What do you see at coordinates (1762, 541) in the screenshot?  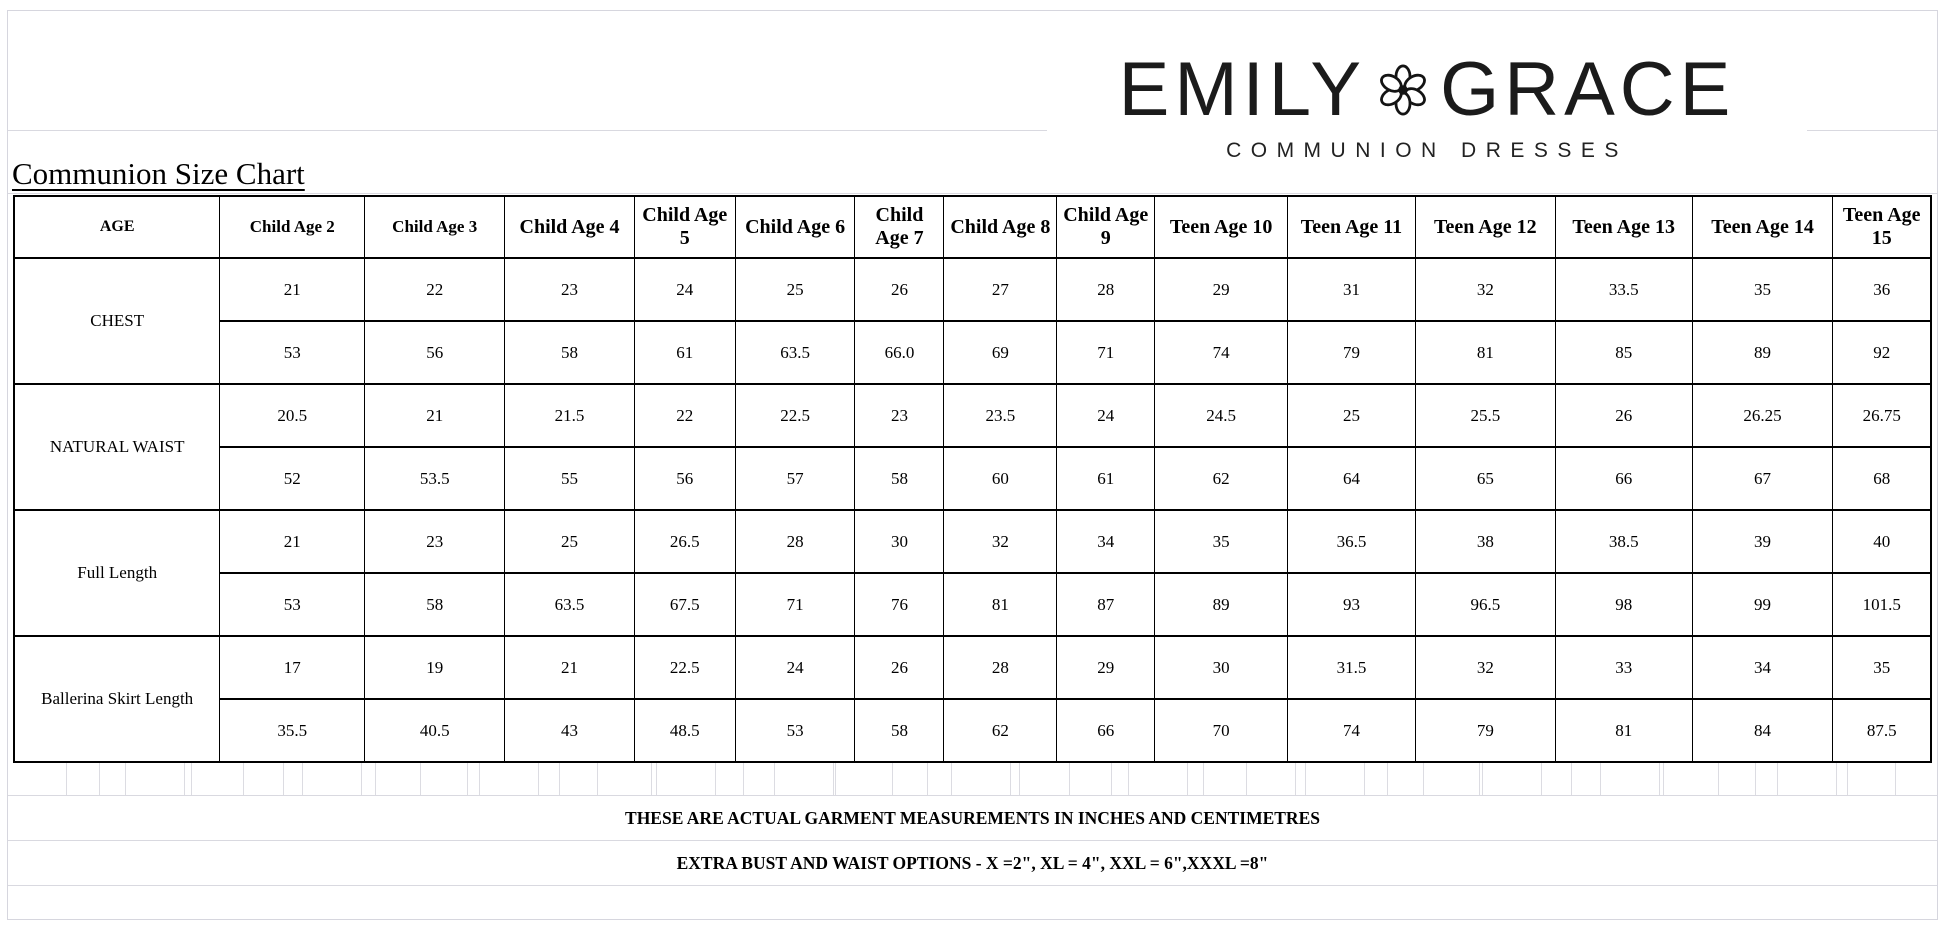 I see `size-value-cell: 39` at bounding box center [1762, 541].